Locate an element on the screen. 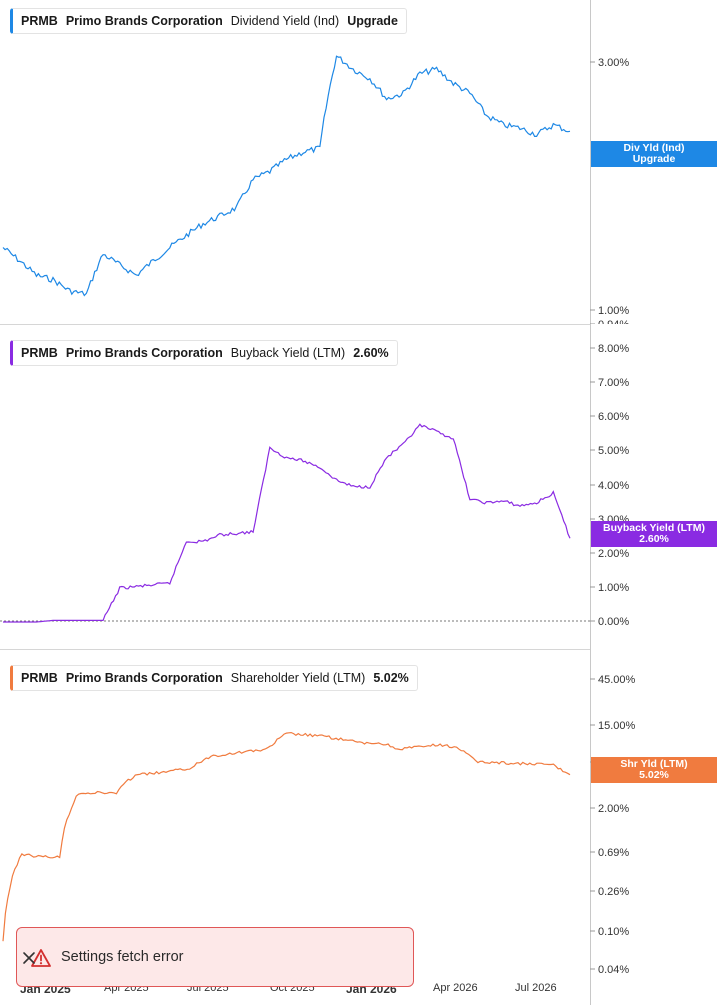  flag-label: Buyback Yield (LTM) is located at coordinates (654, 528).